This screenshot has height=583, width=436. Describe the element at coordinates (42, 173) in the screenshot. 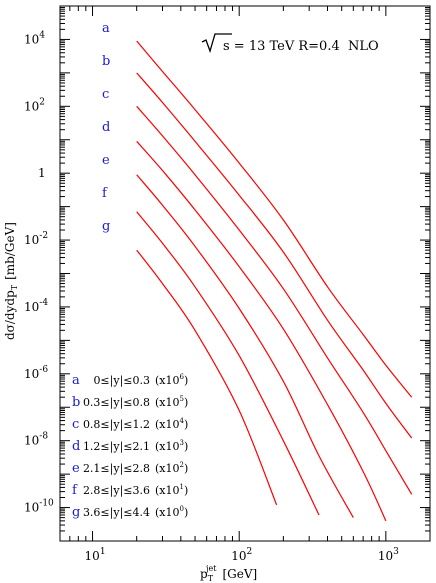

I see `y-tick-label: 1` at that location.